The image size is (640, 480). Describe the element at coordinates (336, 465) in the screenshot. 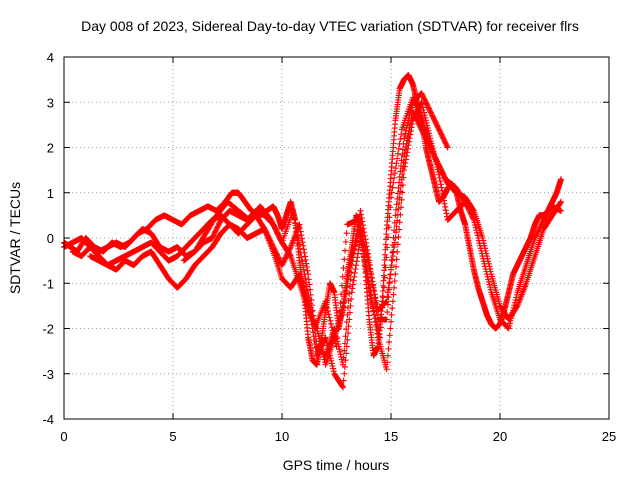

I see `x-axis-label: GPS time / hours` at that location.